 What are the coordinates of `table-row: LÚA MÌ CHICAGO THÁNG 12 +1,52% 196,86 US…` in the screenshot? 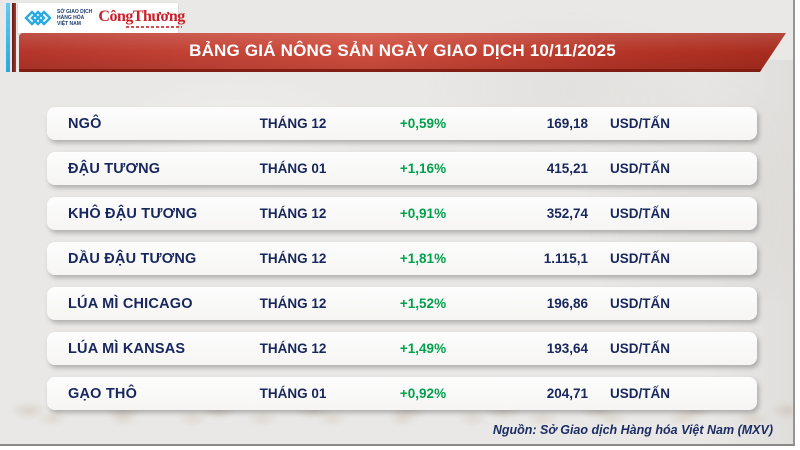 It's located at (402, 303).